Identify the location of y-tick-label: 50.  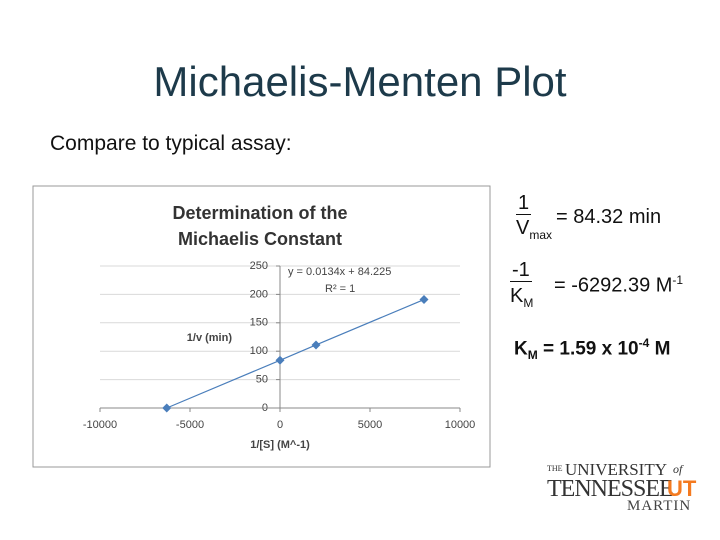
(262, 380).